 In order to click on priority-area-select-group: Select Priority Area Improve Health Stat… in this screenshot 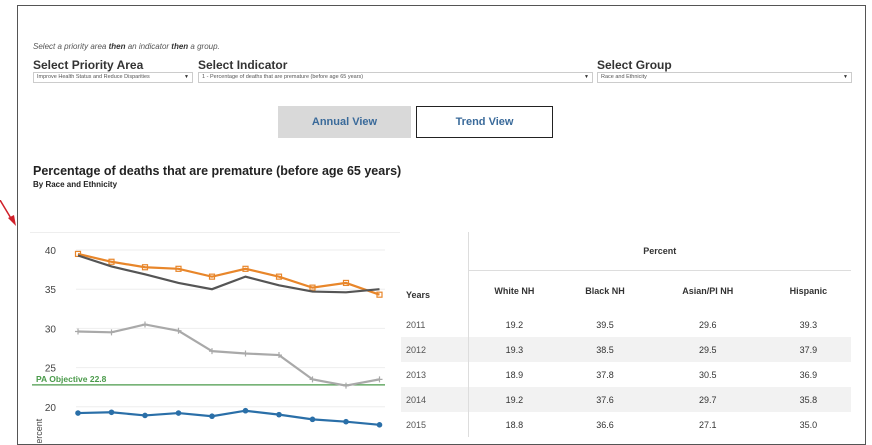, I will do `click(113, 70)`.